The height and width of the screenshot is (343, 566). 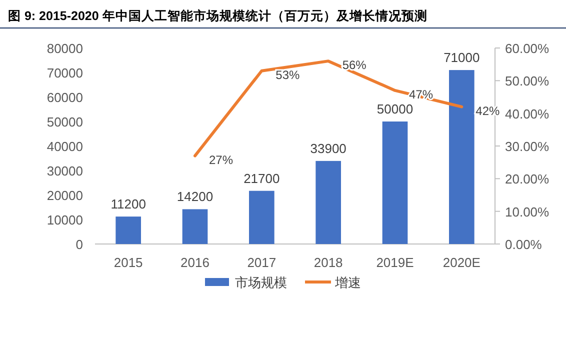 What do you see at coordinates (64, 171) in the screenshot?
I see `y-tick-label: 30000` at bounding box center [64, 171].